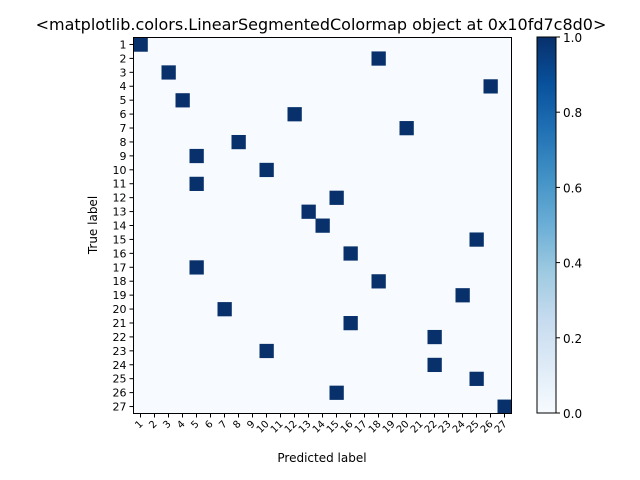 The height and width of the screenshot is (480, 640). Describe the element at coordinates (120, 309) in the screenshot. I see `y-tick-label: 20` at that location.